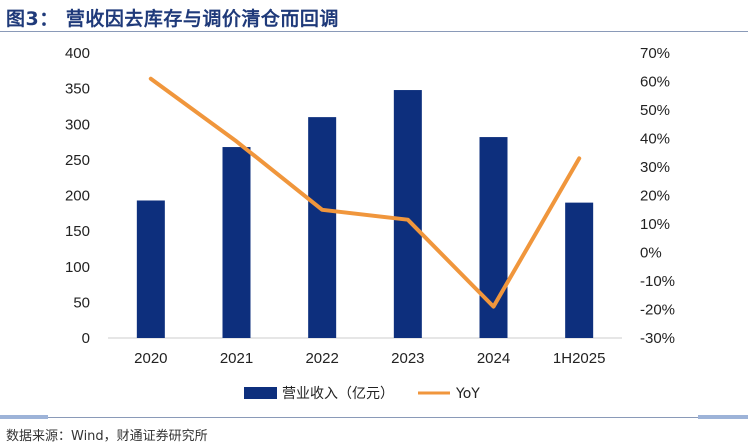  I want to click on left-axis-ticks: 0 50 100 150 200 250 300 350 400, so click(77, 196).